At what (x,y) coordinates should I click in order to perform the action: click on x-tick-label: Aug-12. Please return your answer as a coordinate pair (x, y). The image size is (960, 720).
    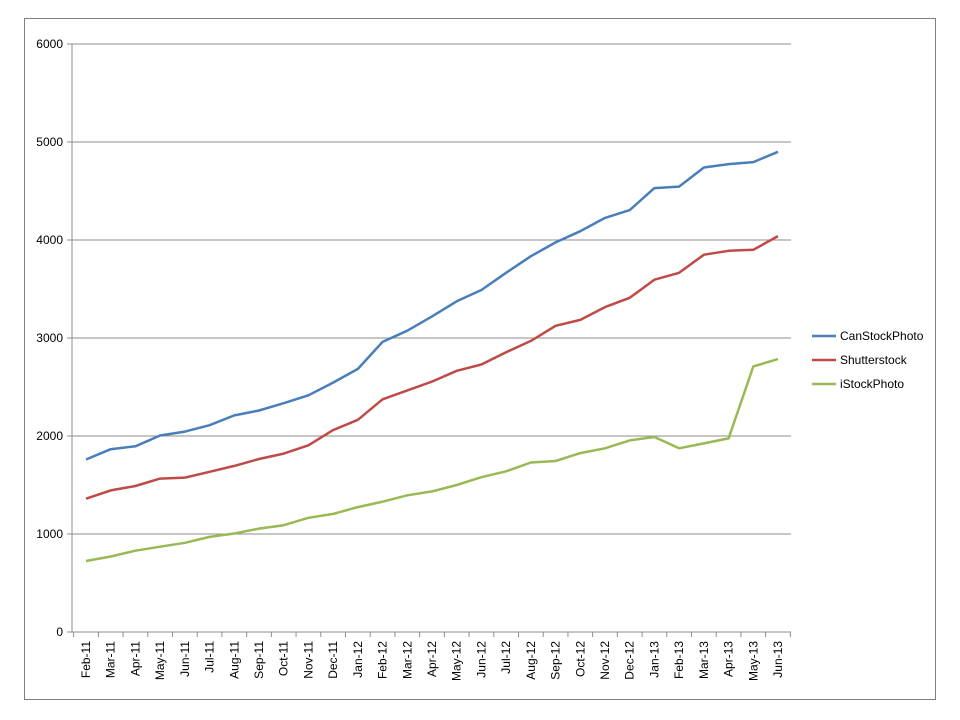
    Looking at the image, I should click on (531, 660).